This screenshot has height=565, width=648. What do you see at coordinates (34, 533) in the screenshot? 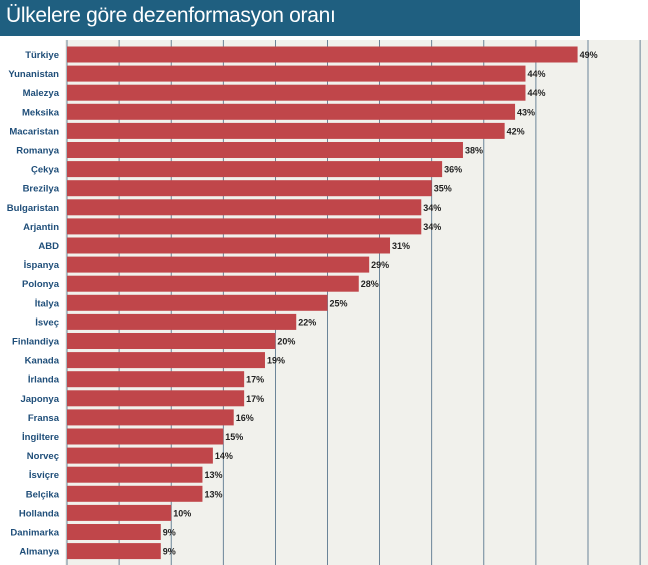
I see `category-label: Danimarka` at bounding box center [34, 533].